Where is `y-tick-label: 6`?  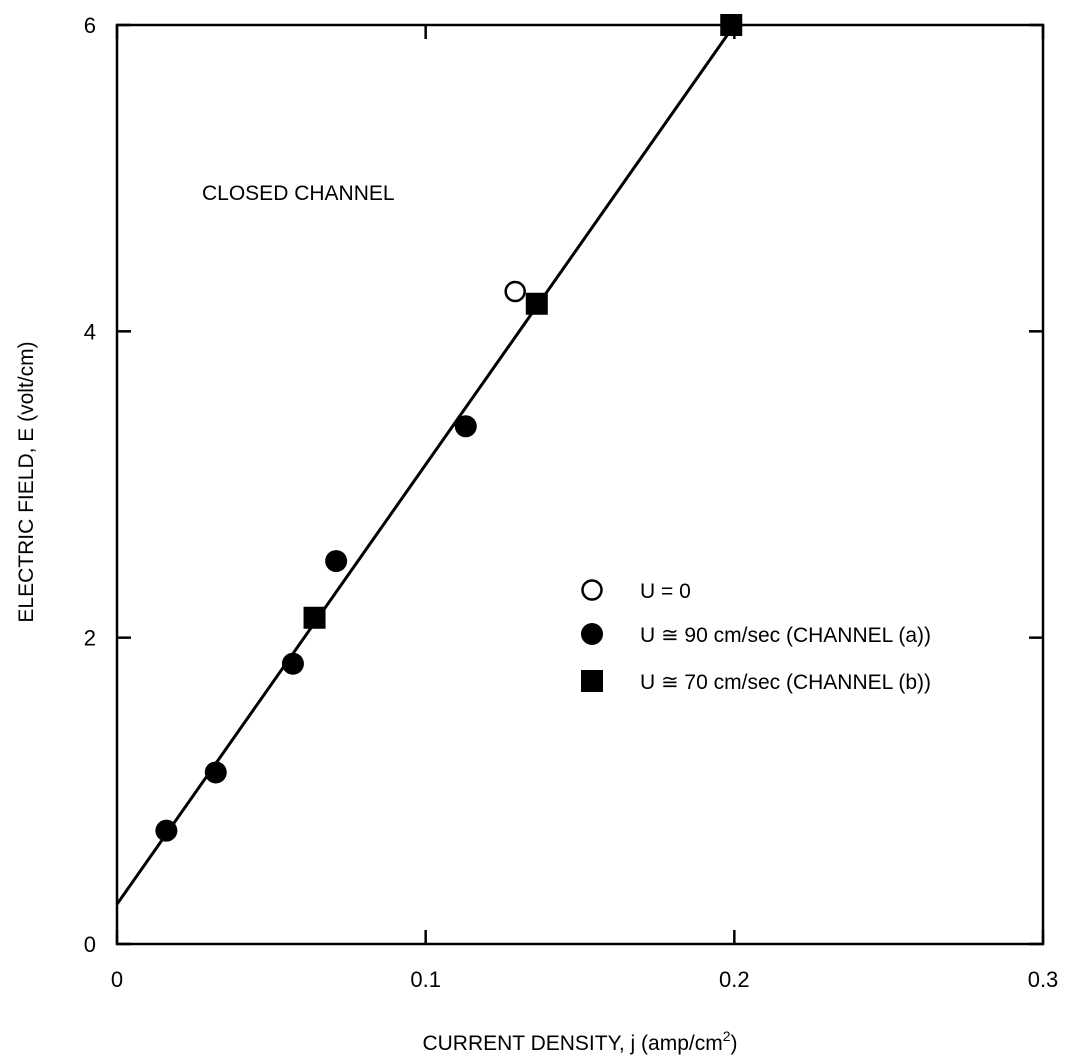 y-tick-label: 6 is located at coordinates (90, 25).